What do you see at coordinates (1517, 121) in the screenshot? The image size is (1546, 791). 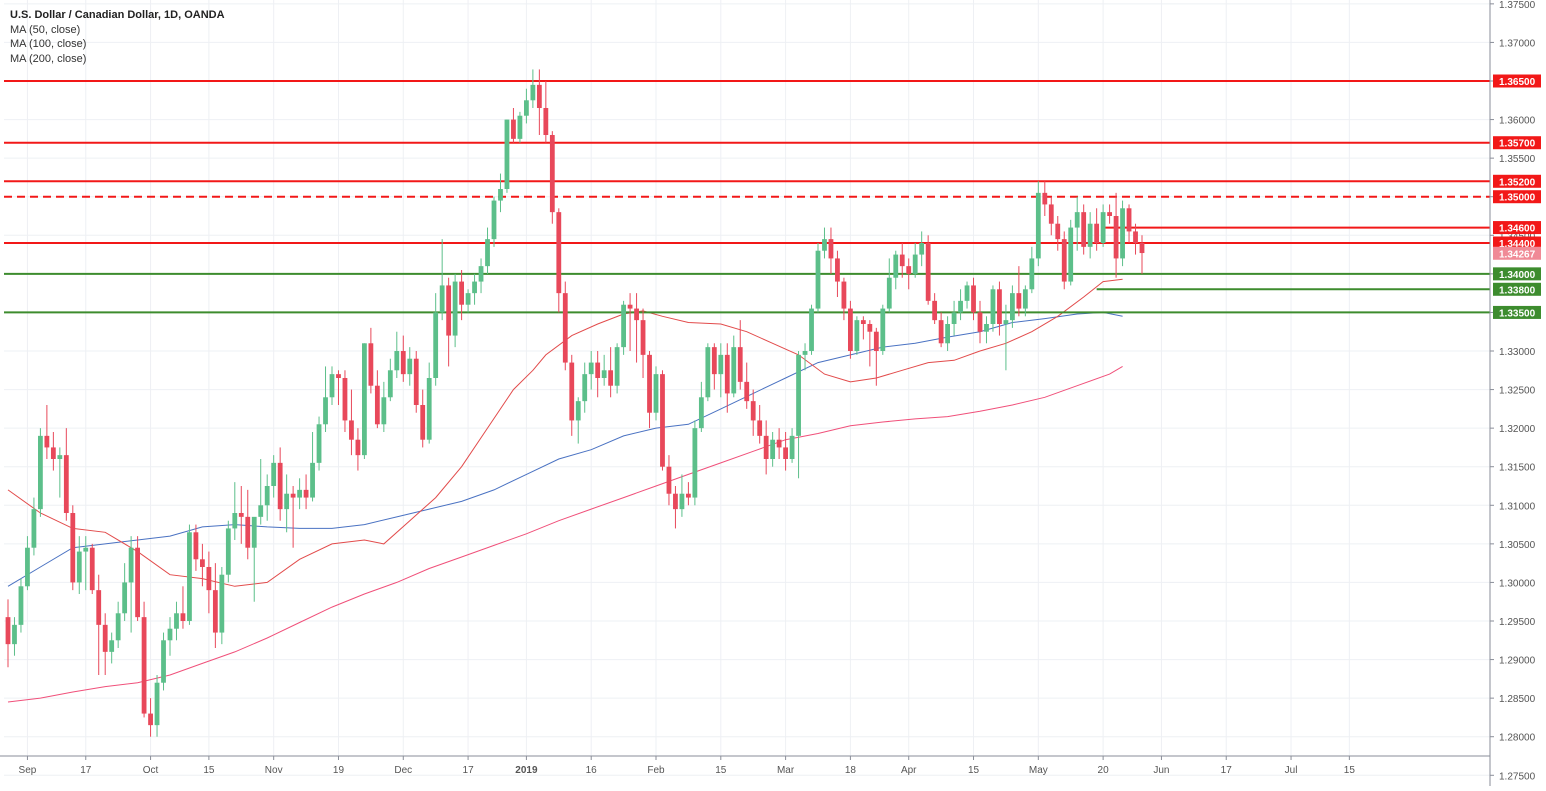 I see `price-tick-label: 1.36000` at bounding box center [1517, 121].